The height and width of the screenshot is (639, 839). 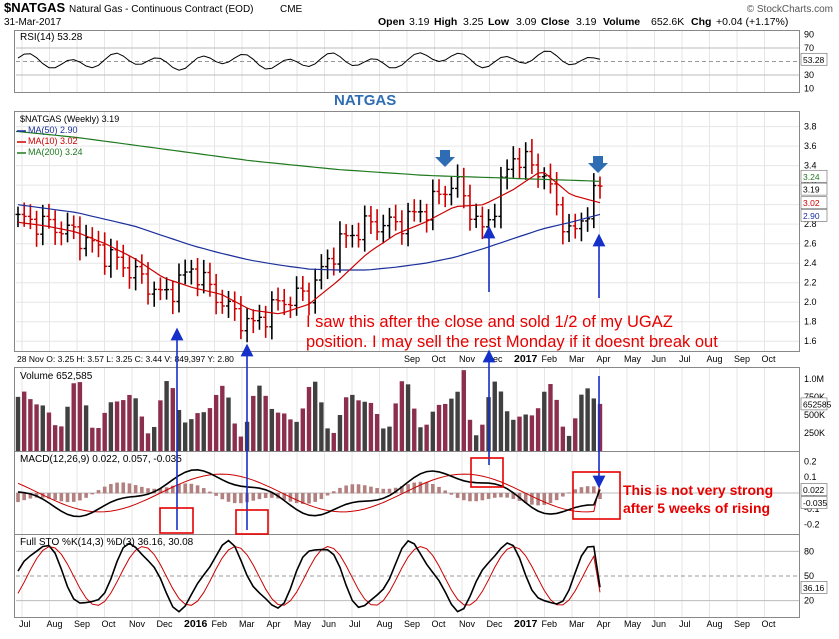 I want to click on ma10-value-tag-box, so click(x=814, y=203).